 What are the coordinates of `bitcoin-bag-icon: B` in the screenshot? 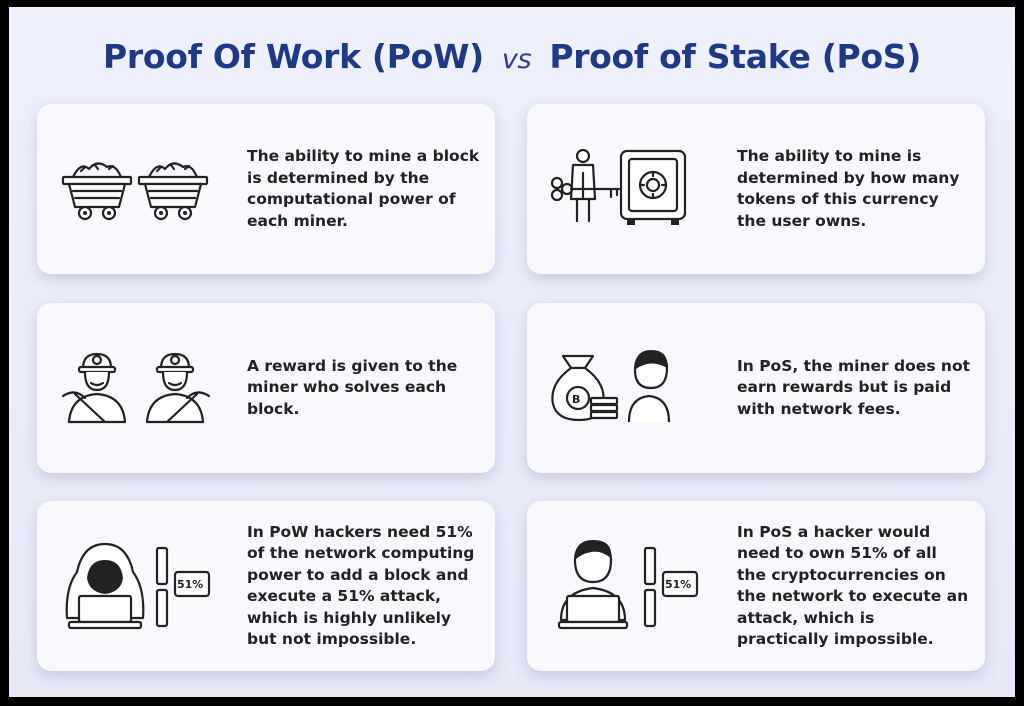 It's located at (634, 388).